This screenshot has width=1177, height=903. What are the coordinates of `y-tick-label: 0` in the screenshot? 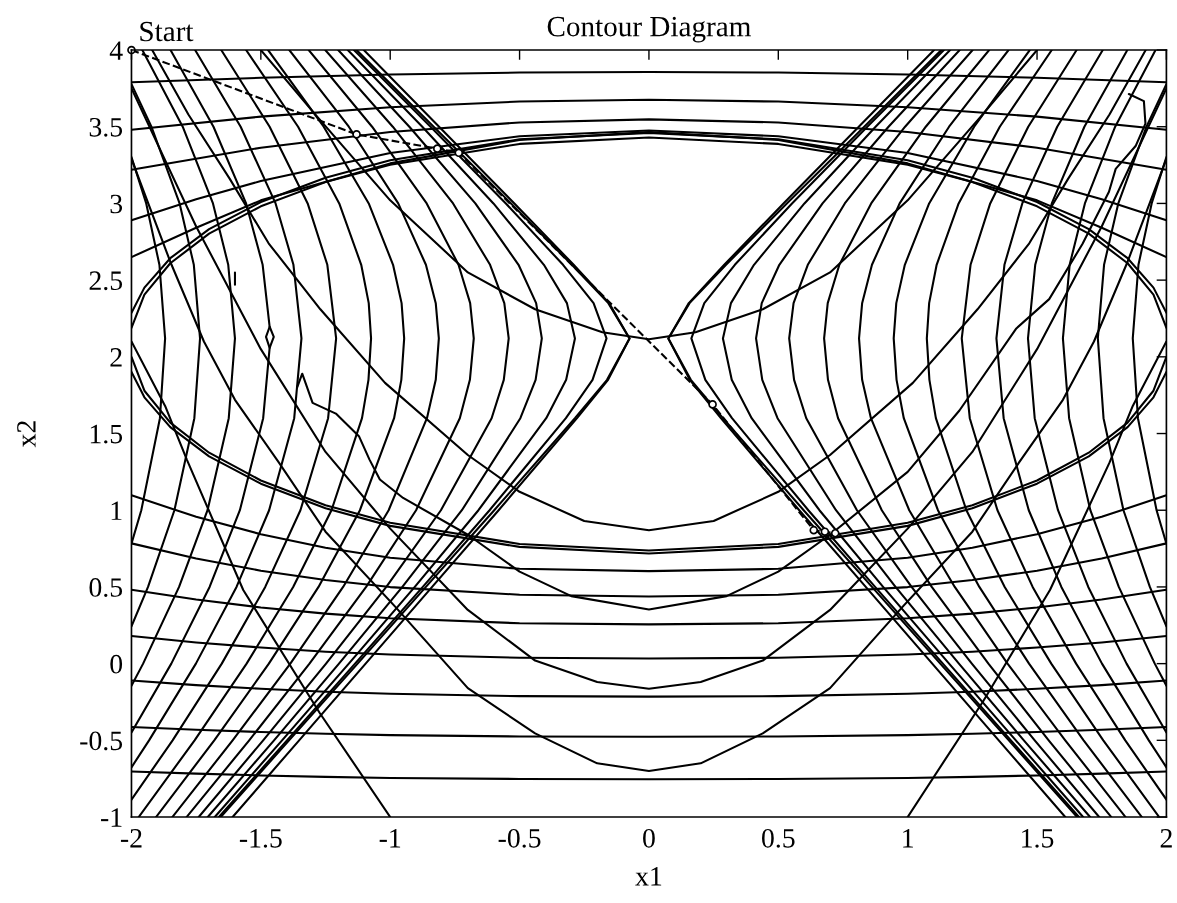 It's located at (116, 664).